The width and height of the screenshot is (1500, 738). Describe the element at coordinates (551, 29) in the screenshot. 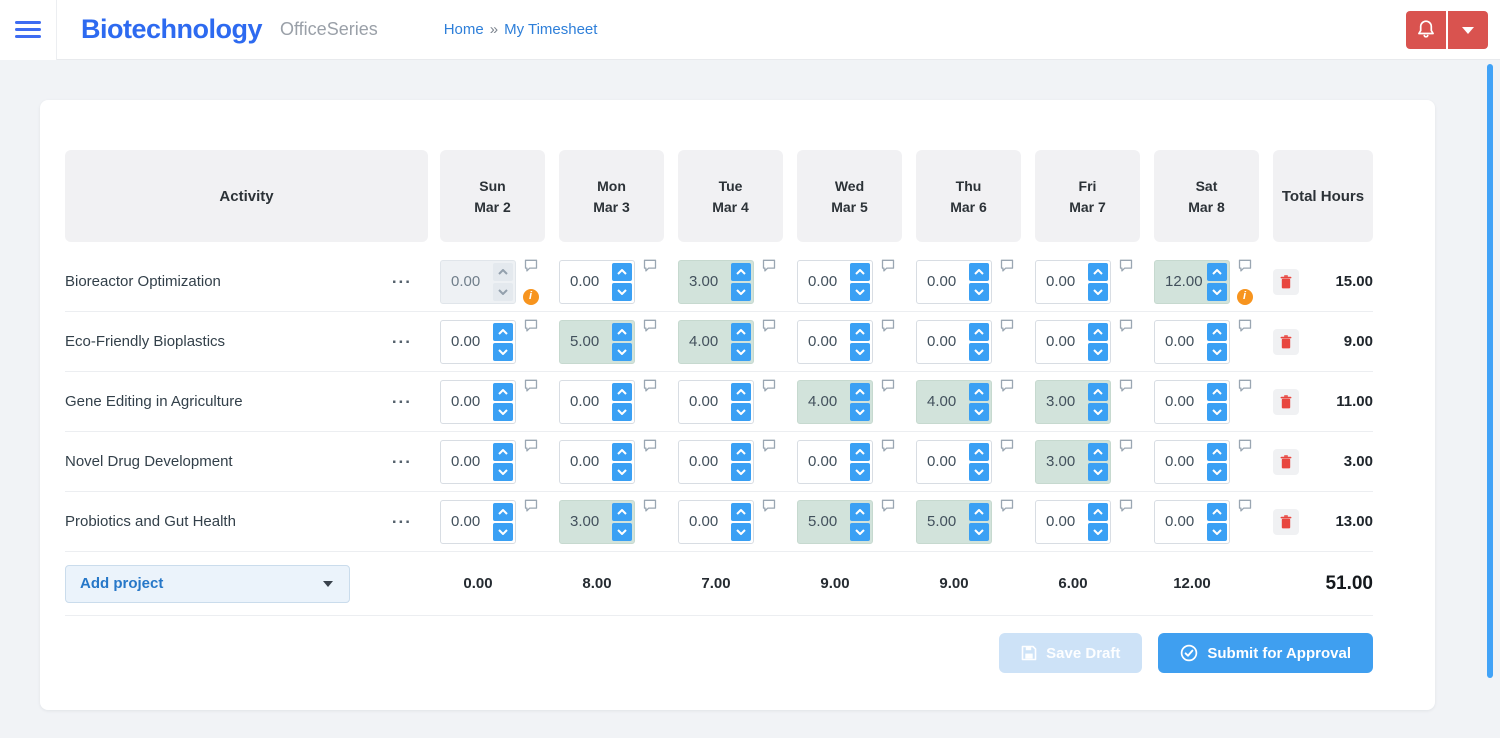

I see `breadcrumb-current-link: My Timesheet` at that location.